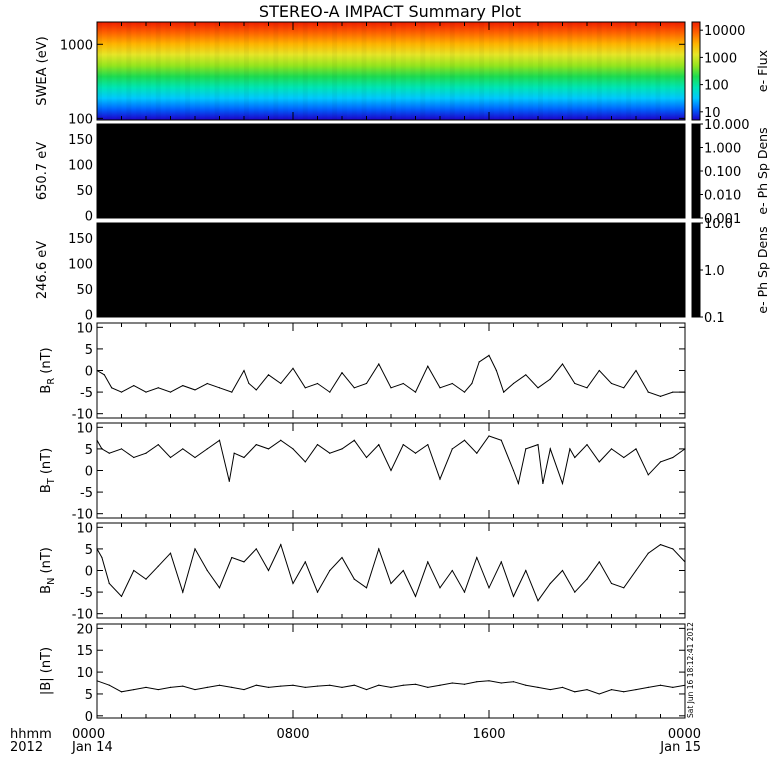 The height and width of the screenshot is (780, 780). I want to click on y-tick-label: 10, so click(84, 428).